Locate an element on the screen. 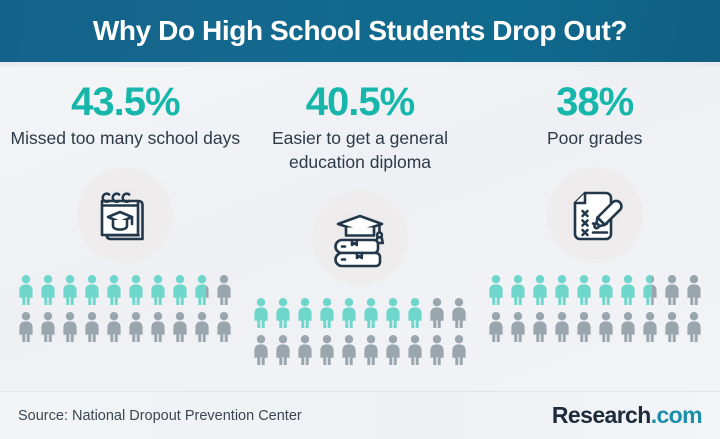 This screenshot has width=720, height=439. header-underline-divider is located at coordinates (360, 64).